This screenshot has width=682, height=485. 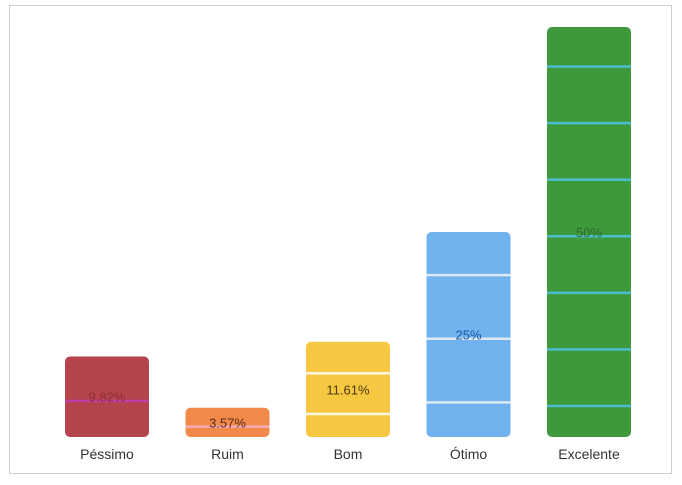 I want to click on value-label-1: 3.57%, so click(x=227, y=422).